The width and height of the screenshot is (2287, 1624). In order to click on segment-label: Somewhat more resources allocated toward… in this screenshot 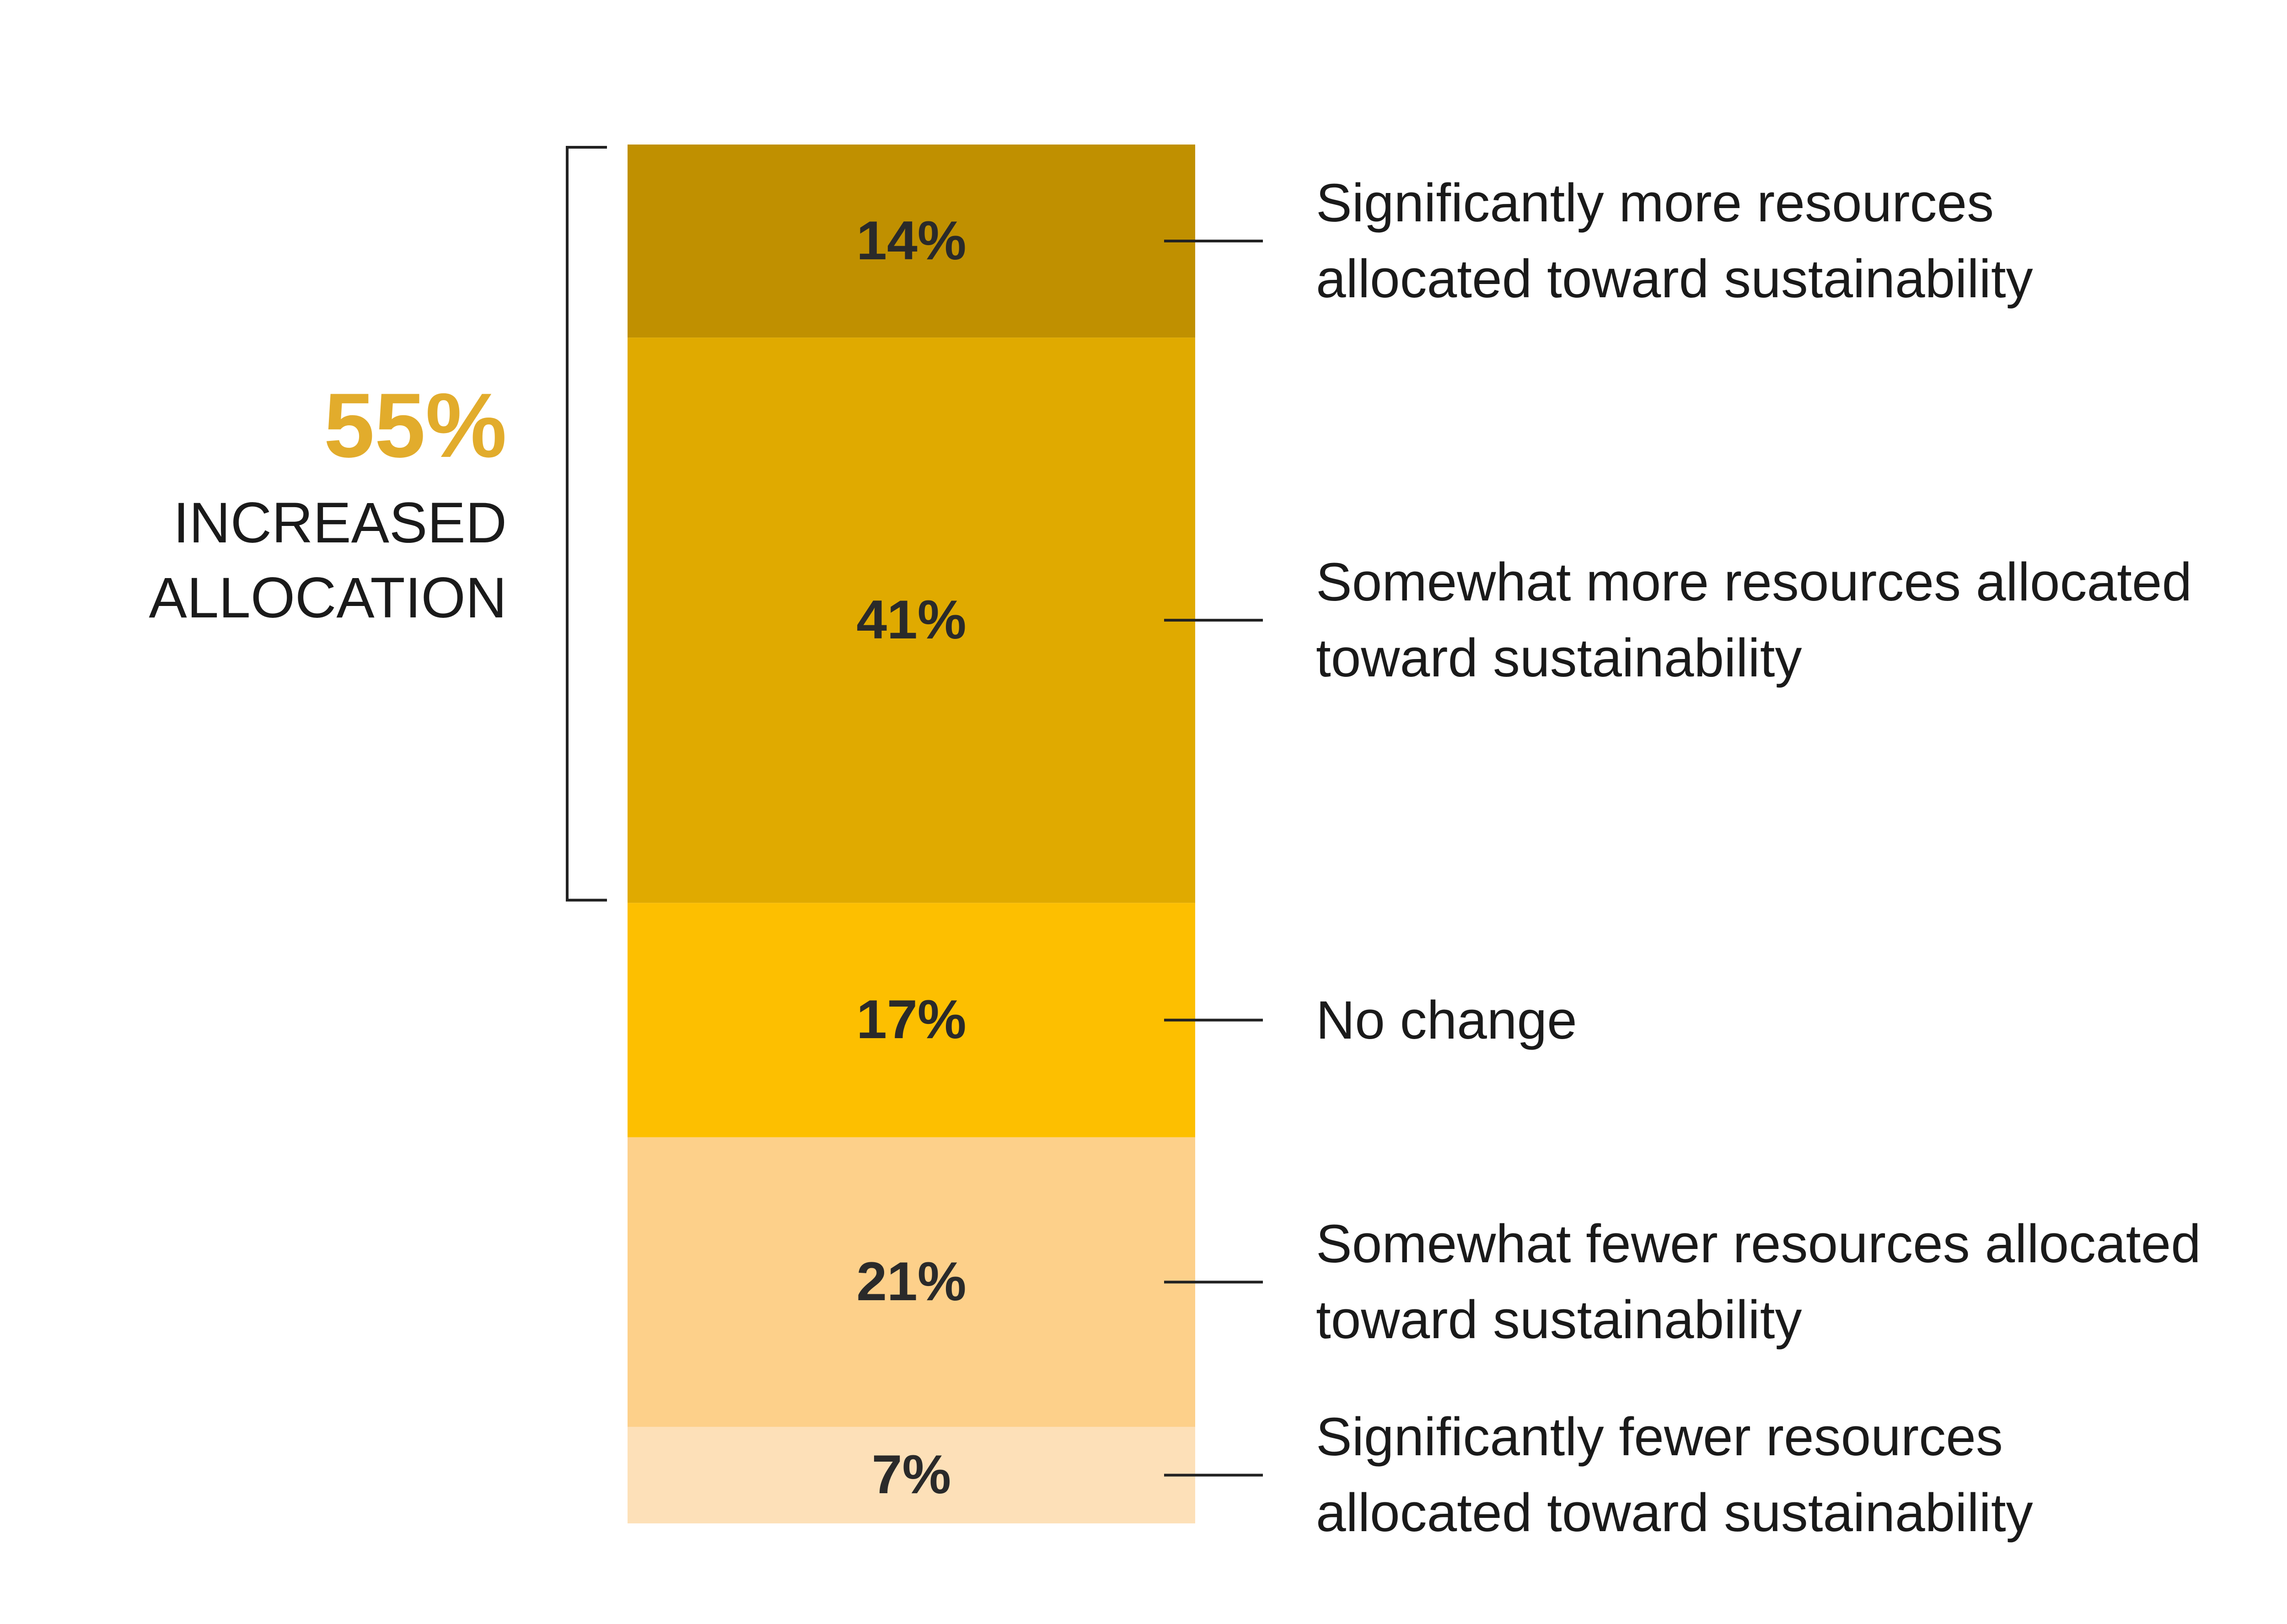, I will do `click(1754, 620)`.